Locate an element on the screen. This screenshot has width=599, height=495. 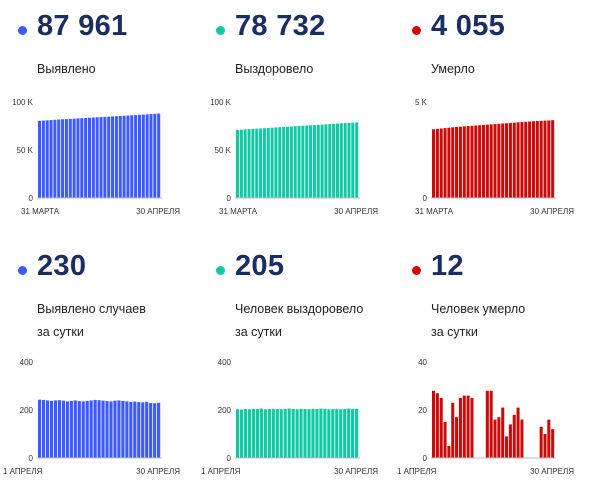
recovered-daily-dot is located at coordinates (220, 270).